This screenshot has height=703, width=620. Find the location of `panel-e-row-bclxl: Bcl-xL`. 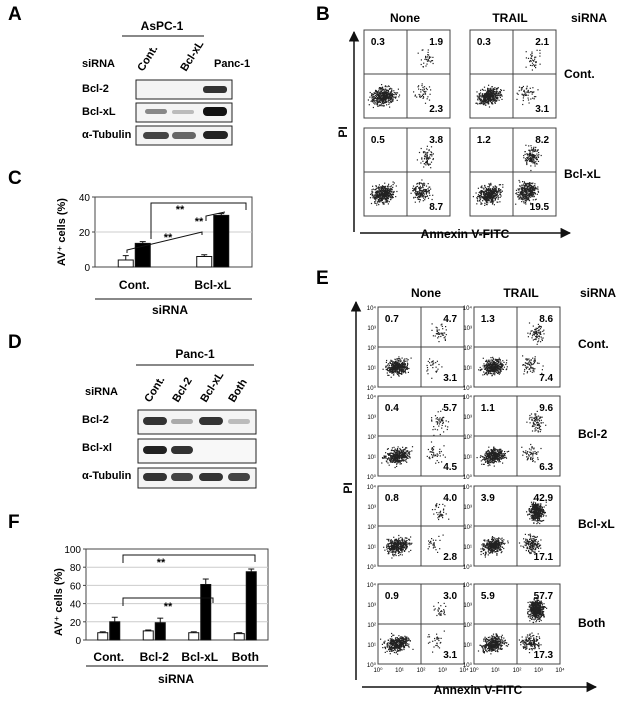

panel-e-row-bclxl: Bcl-xL is located at coordinates (596, 524).